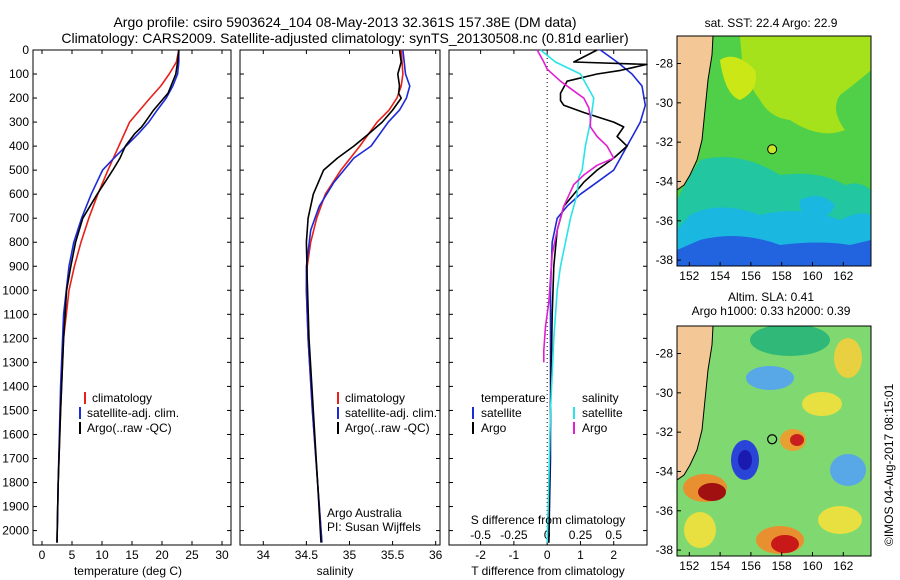 The width and height of the screenshot is (900, 580). I want to click on x-tick-label: 35.5, so click(393, 555).